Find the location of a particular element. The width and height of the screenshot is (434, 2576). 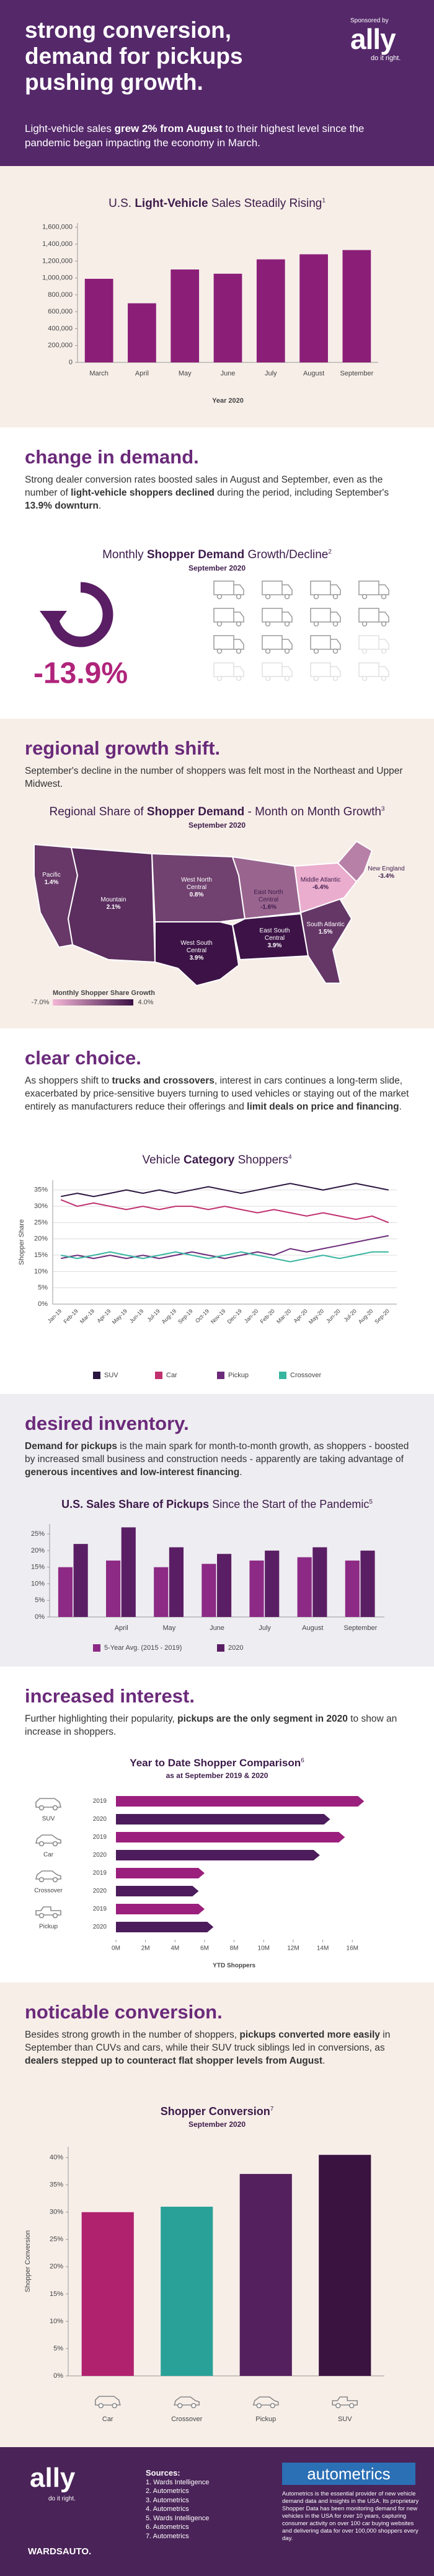

icon-cab is located at coordinates (287, 617).